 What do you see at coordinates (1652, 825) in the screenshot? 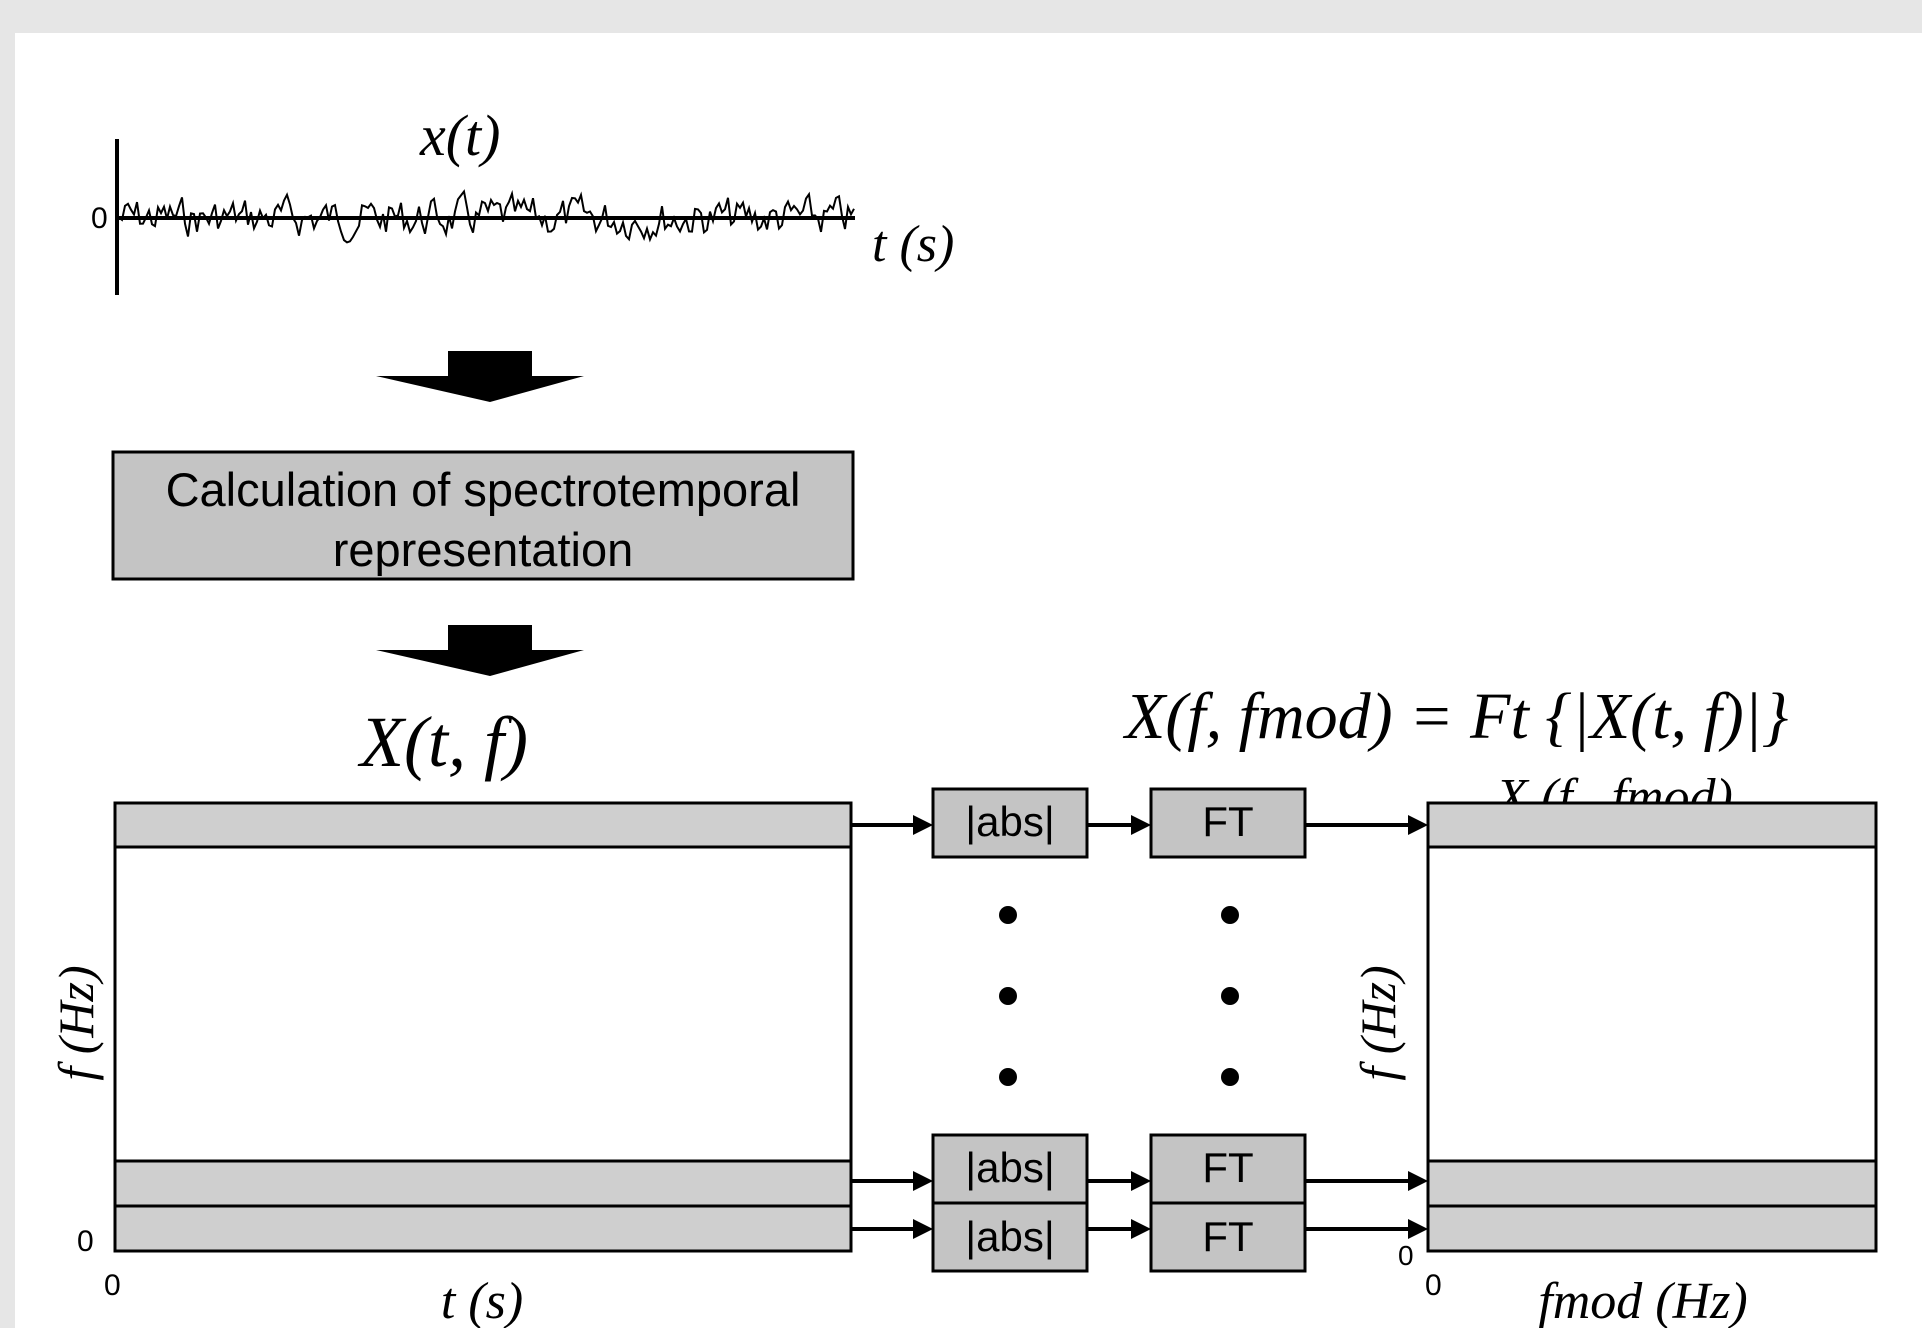
I see `modulation-band-top` at bounding box center [1652, 825].